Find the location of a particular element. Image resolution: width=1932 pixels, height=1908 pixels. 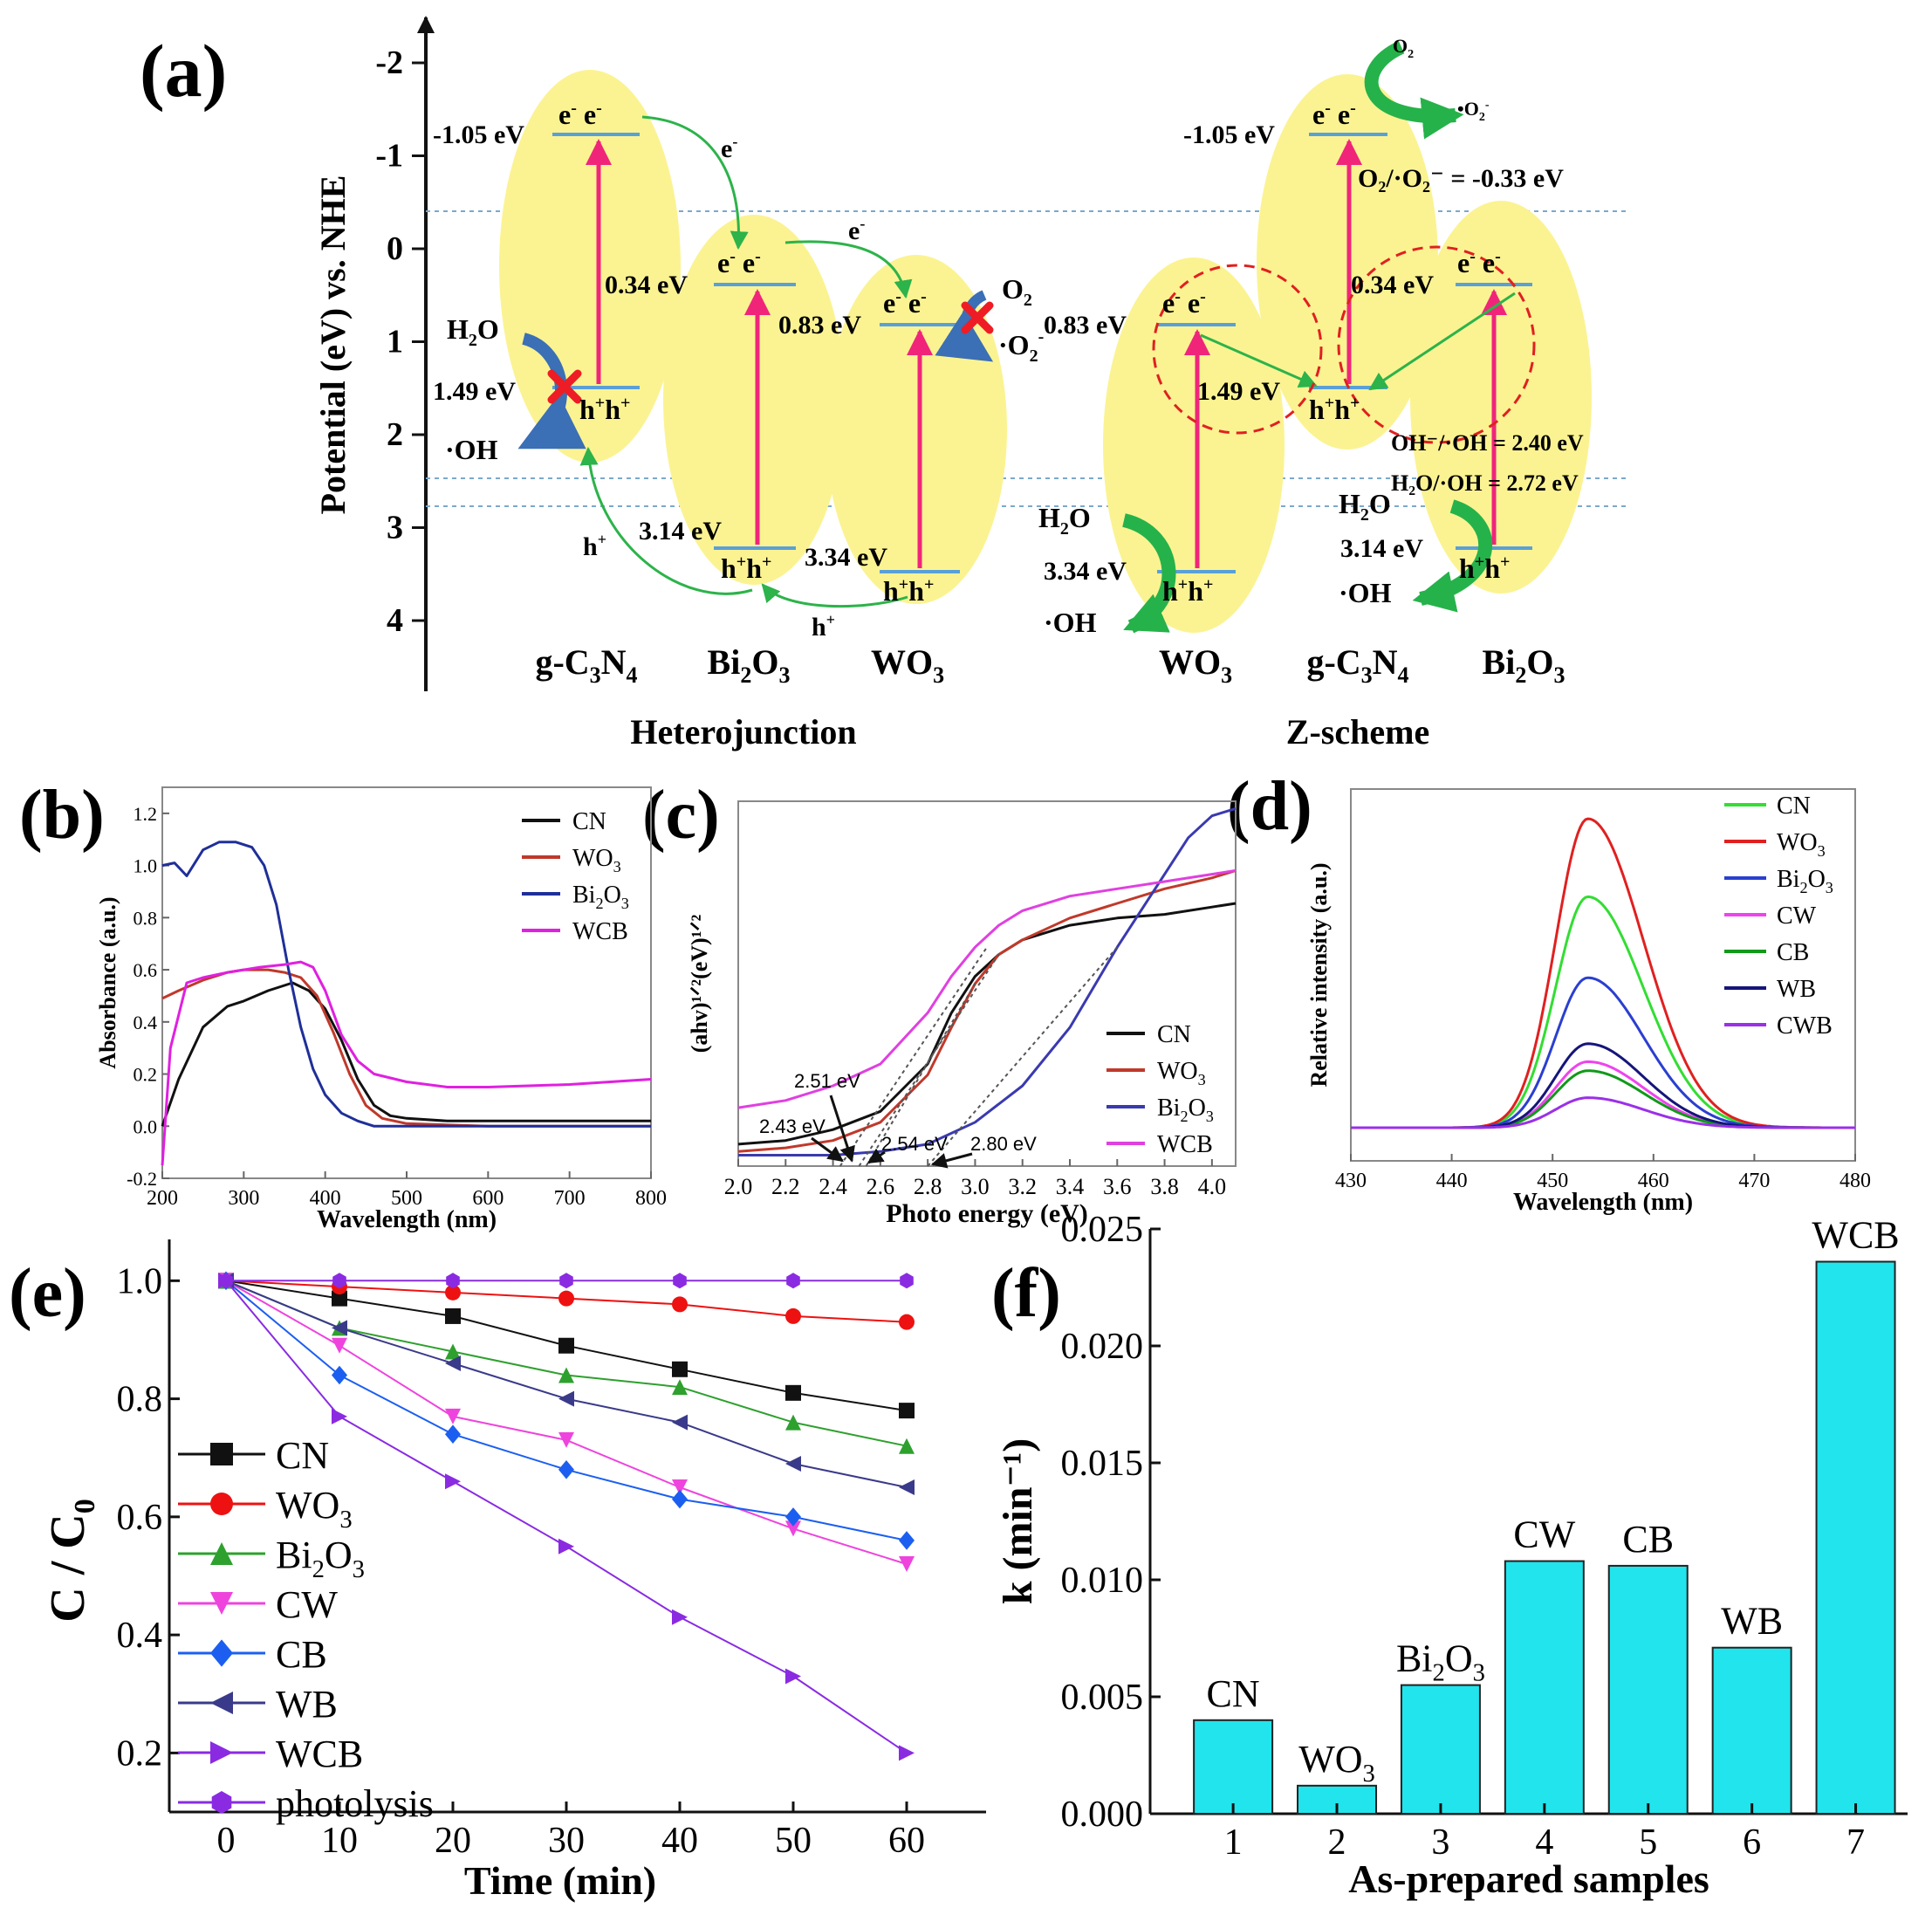

d-y-axis-label: Relative intensity (a.u.) is located at coordinates (1319, 974).